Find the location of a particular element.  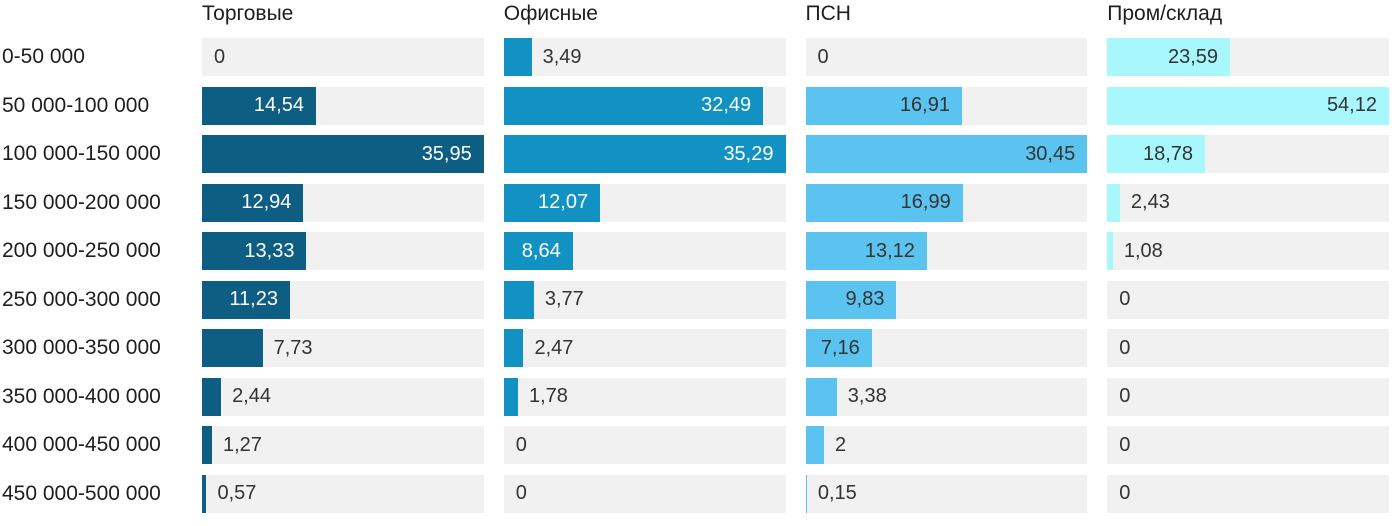

series-header-ofisnye: Офисные is located at coordinates (550, 13).